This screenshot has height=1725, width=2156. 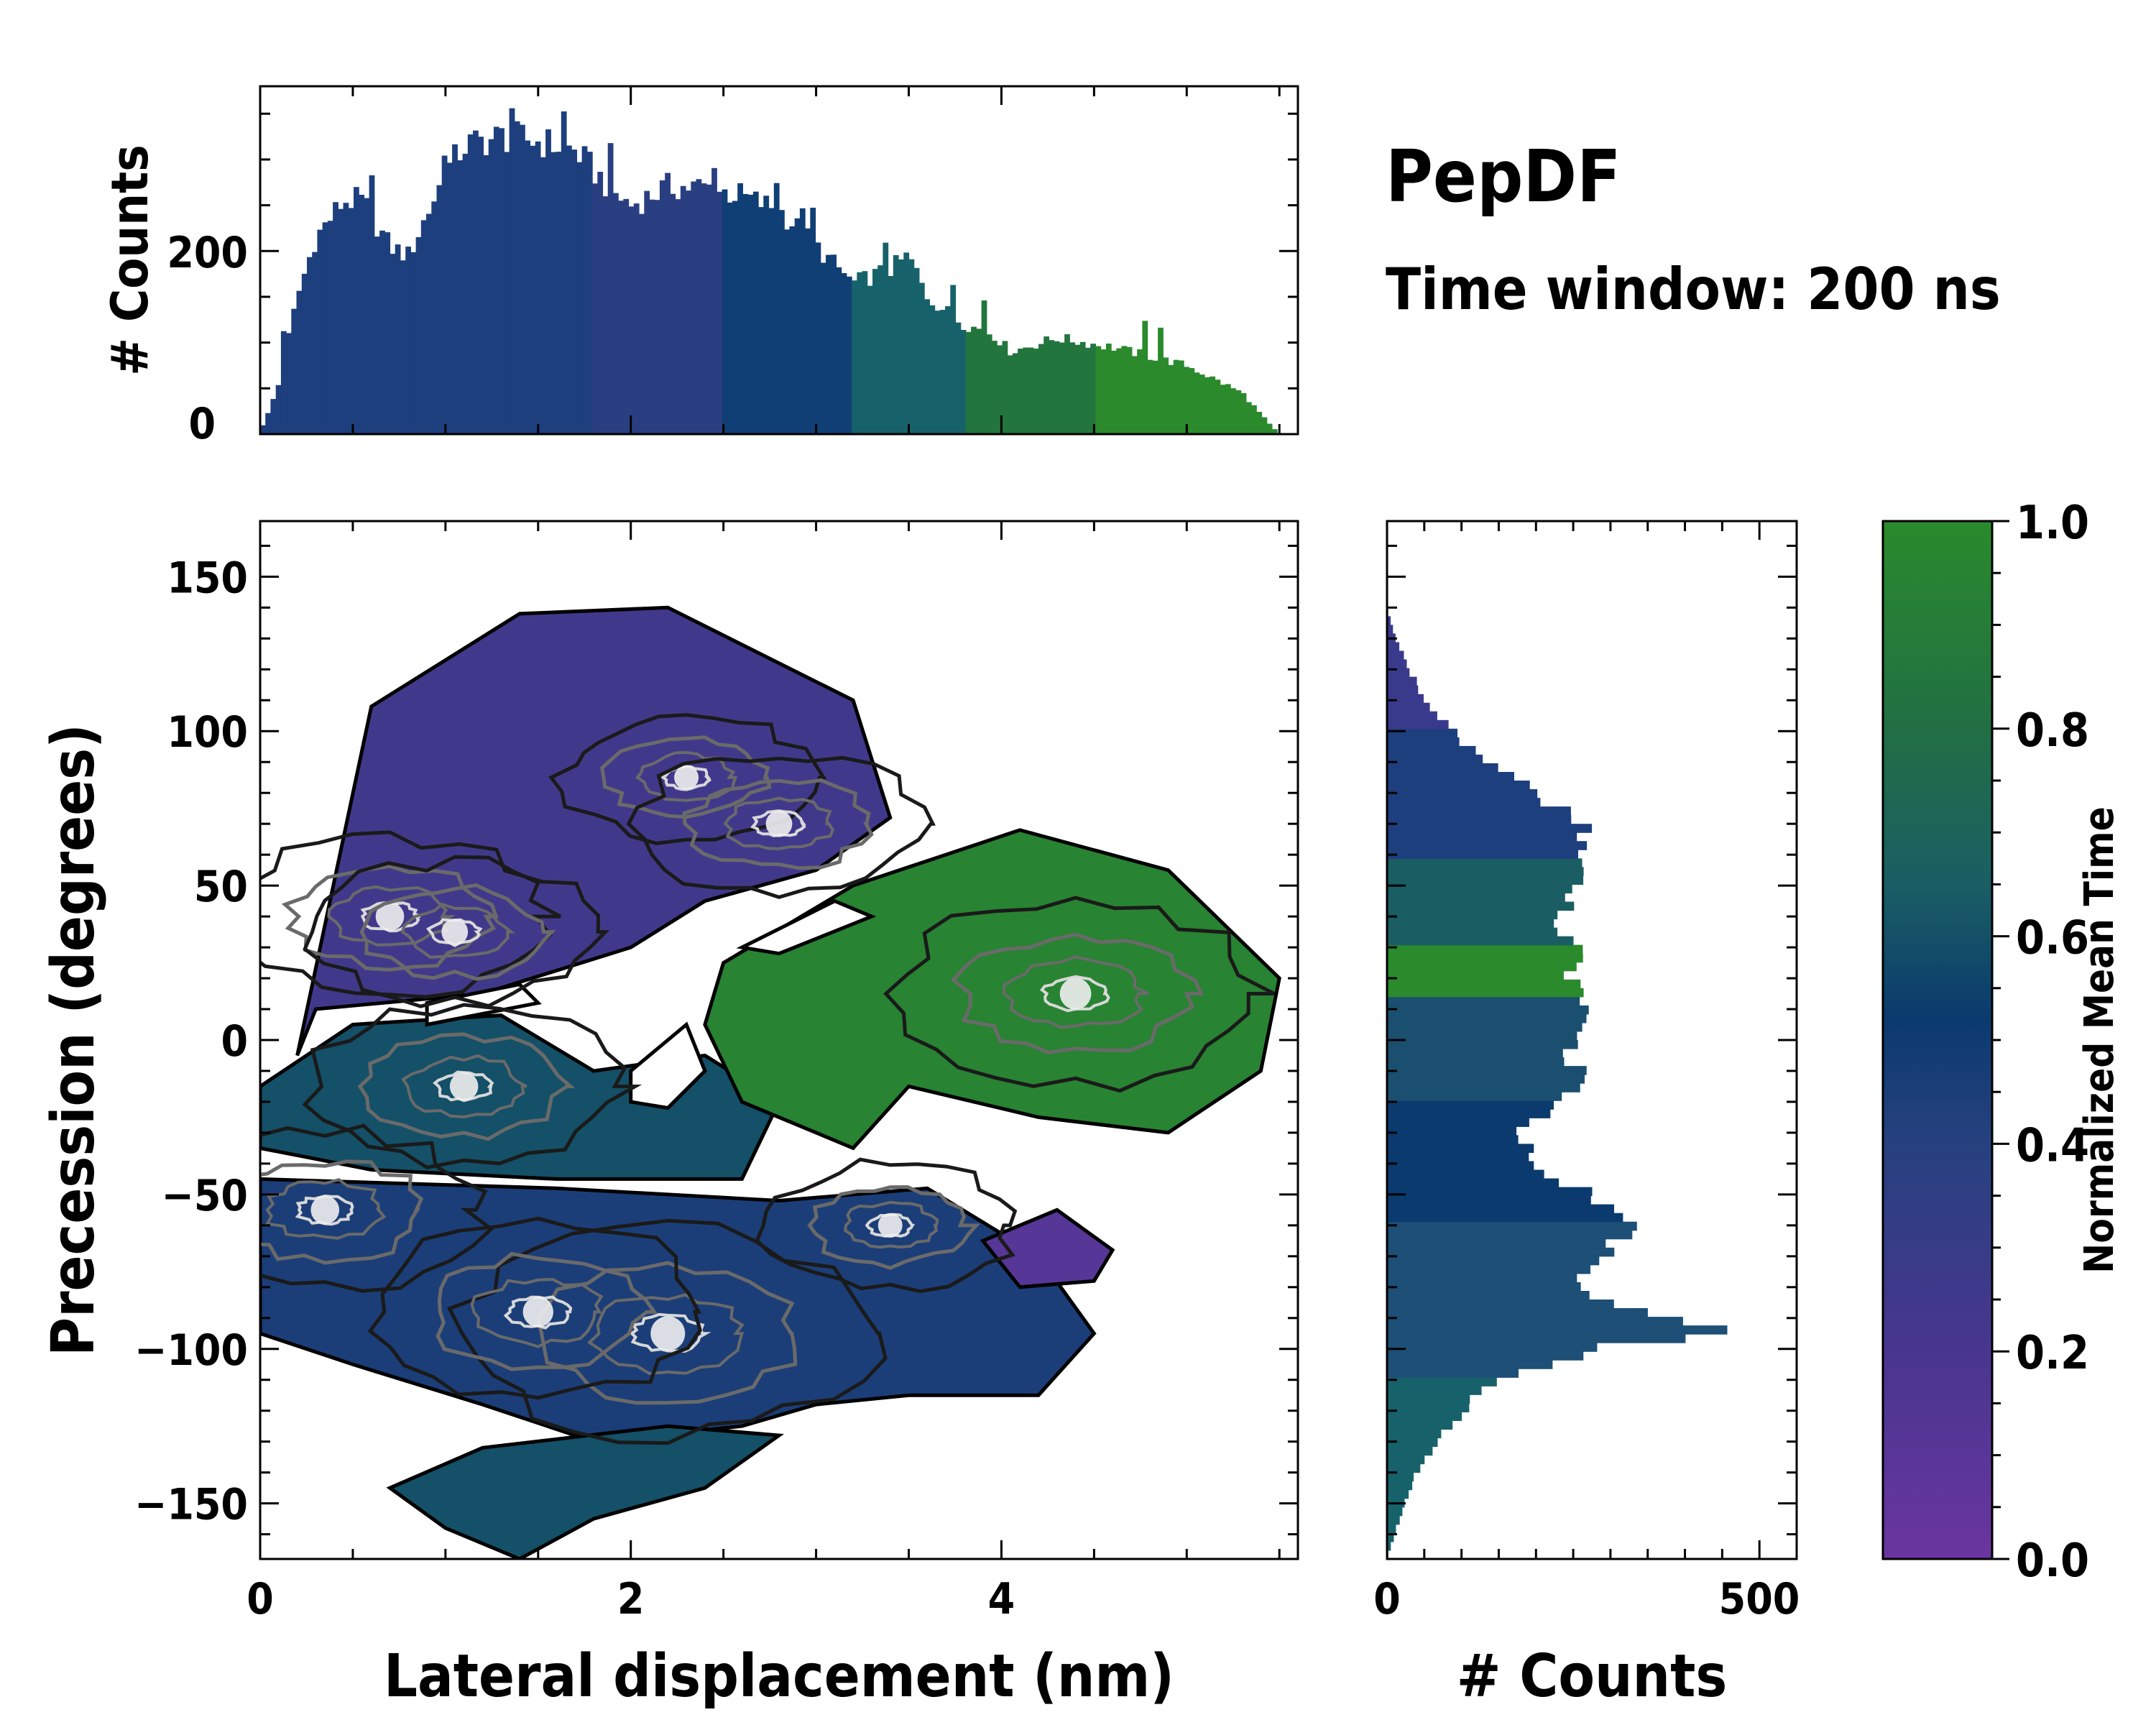 What do you see at coordinates (2052, 938) in the screenshot?
I see `colorbar-tick-label: 0.6` at bounding box center [2052, 938].